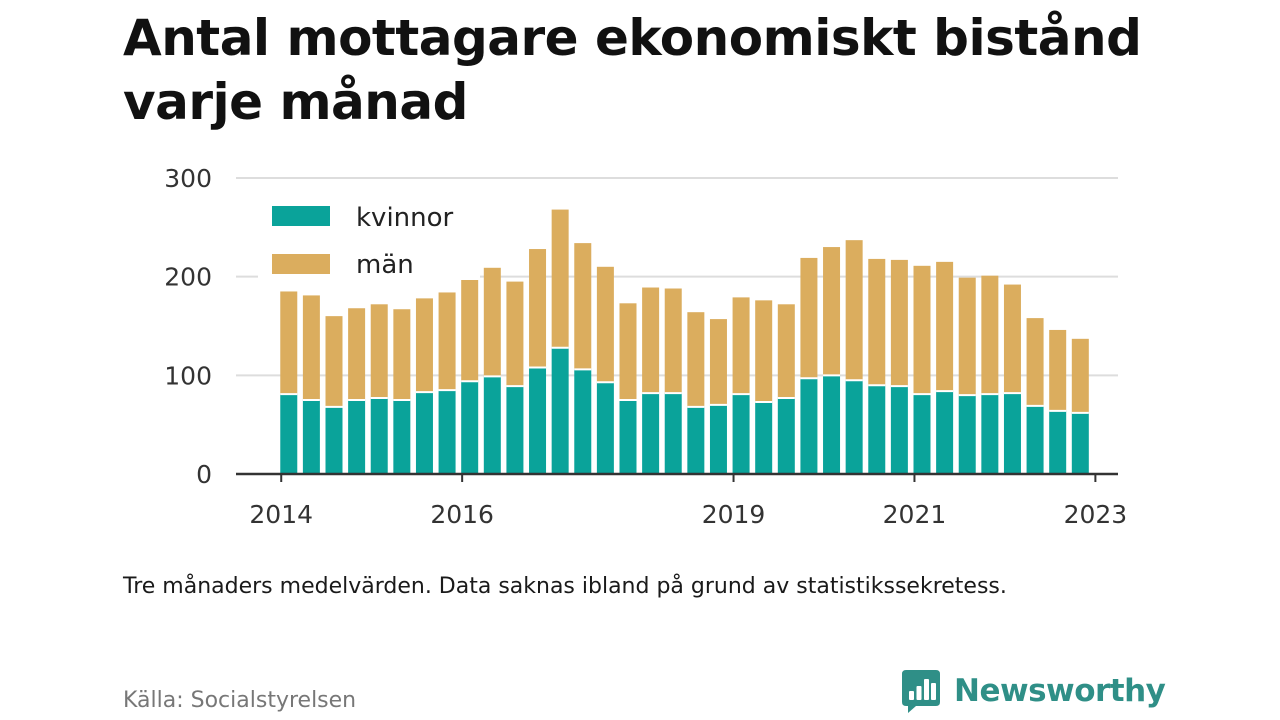 This screenshot has width=1280, height=720. What do you see at coordinates (188, 178) in the screenshot?
I see `y-tick-label: 300` at bounding box center [188, 178].